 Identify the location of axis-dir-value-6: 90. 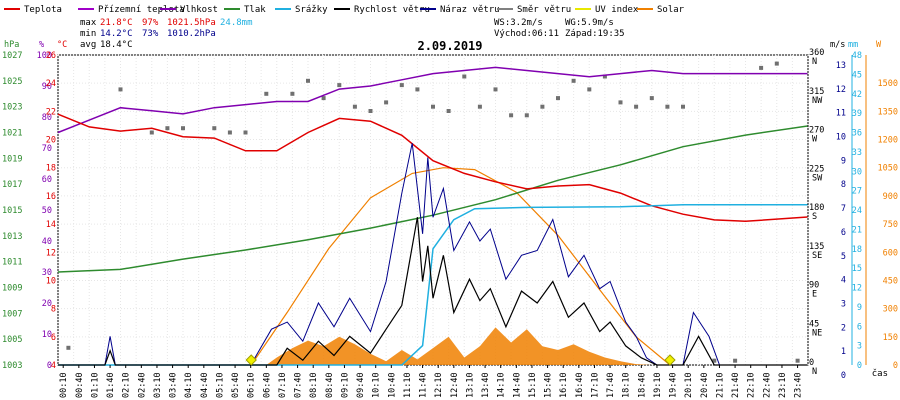
(814, 286).